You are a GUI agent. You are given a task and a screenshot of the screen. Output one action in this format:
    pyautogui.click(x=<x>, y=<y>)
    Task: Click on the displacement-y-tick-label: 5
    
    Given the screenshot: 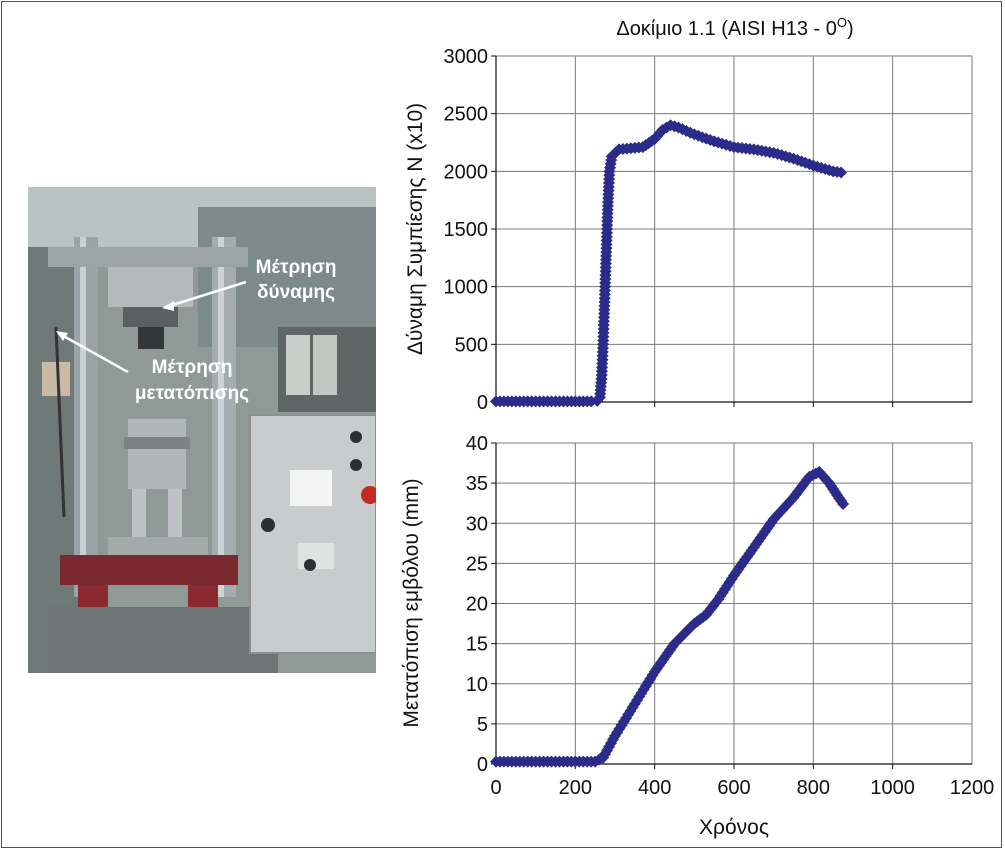 What is the action you would take?
    pyautogui.click(x=482, y=725)
    